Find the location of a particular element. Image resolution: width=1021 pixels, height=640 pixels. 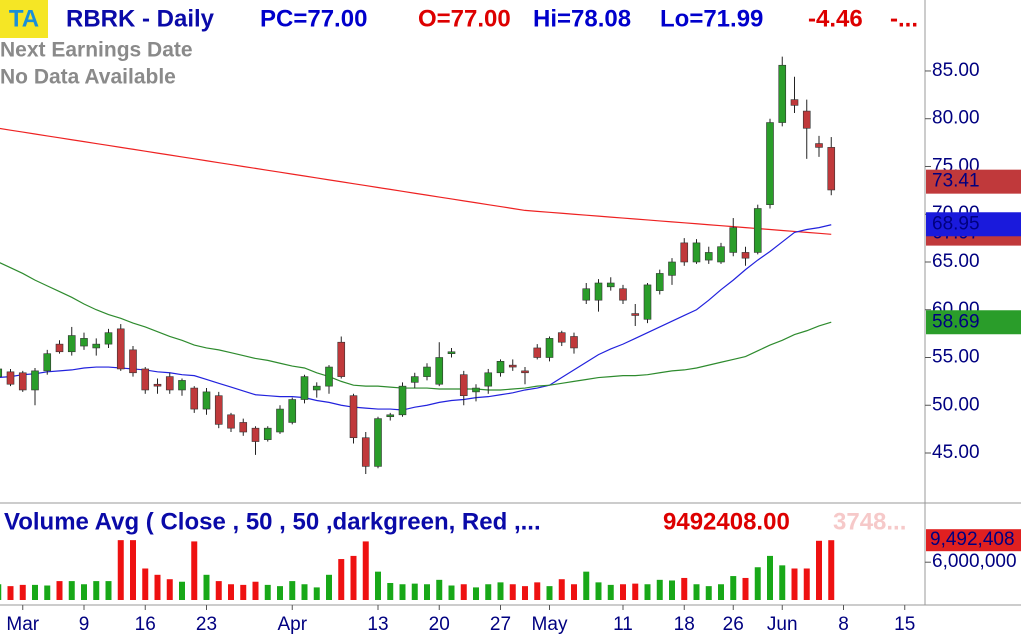

volume-last: 9492408.00 is located at coordinates (726, 521).